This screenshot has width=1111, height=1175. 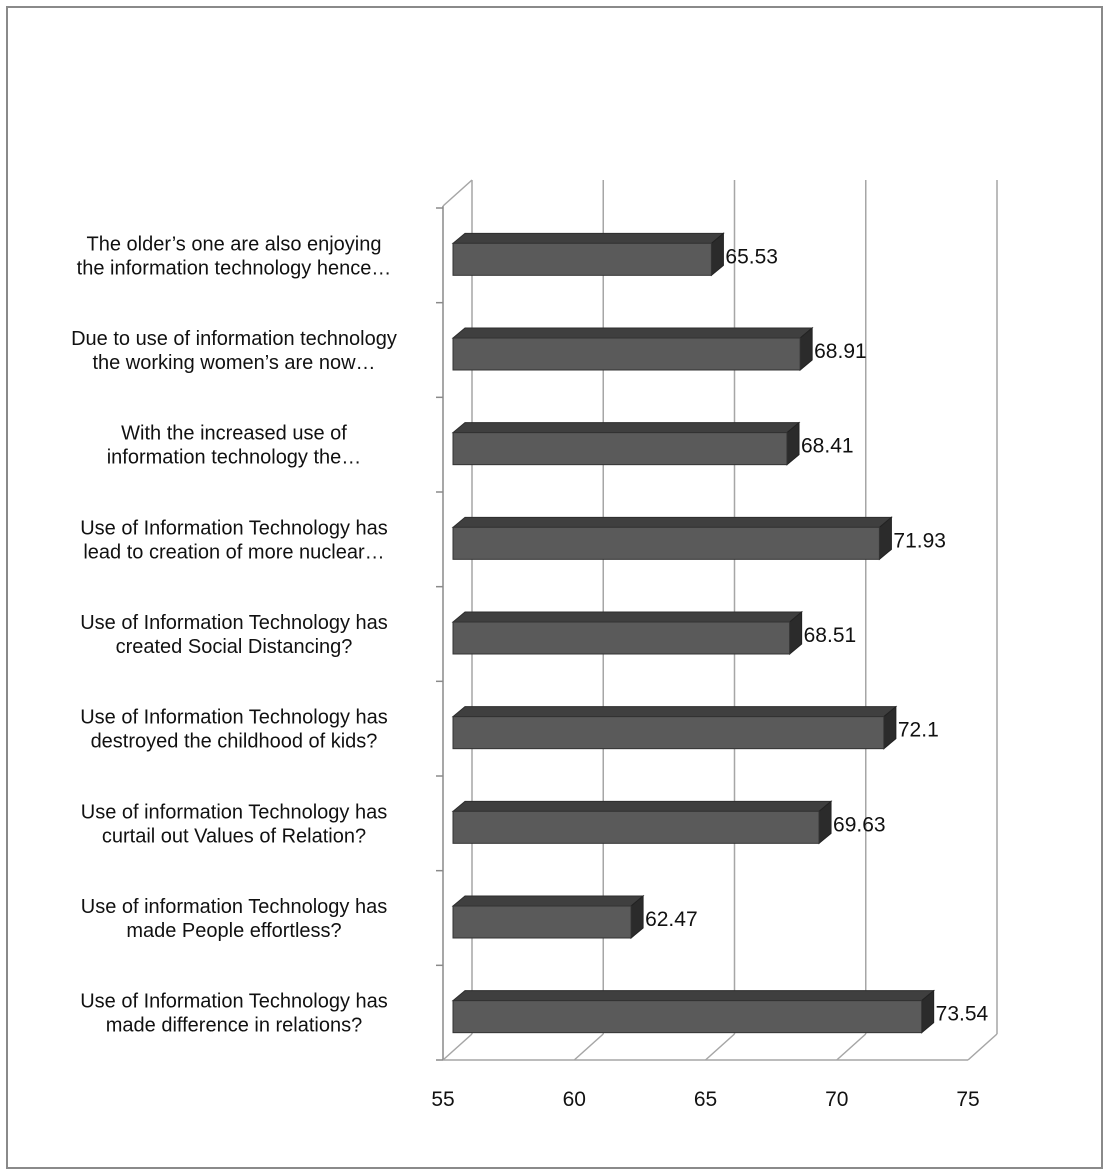 What do you see at coordinates (827, 446) in the screenshot?
I see `data-label: 68.41` at bounding box center [827, 446].